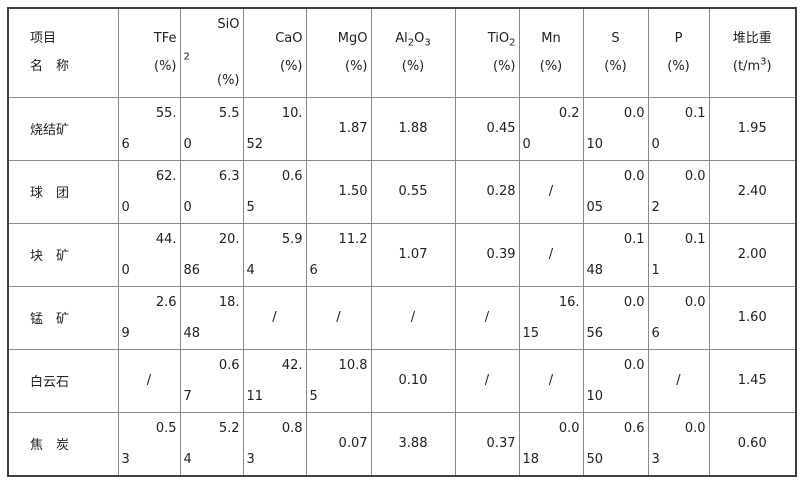  What do you see at coordinates (229, 239) in the screenshot?
I see `cell-line-1: 20.` at bounding box center [229, 239].